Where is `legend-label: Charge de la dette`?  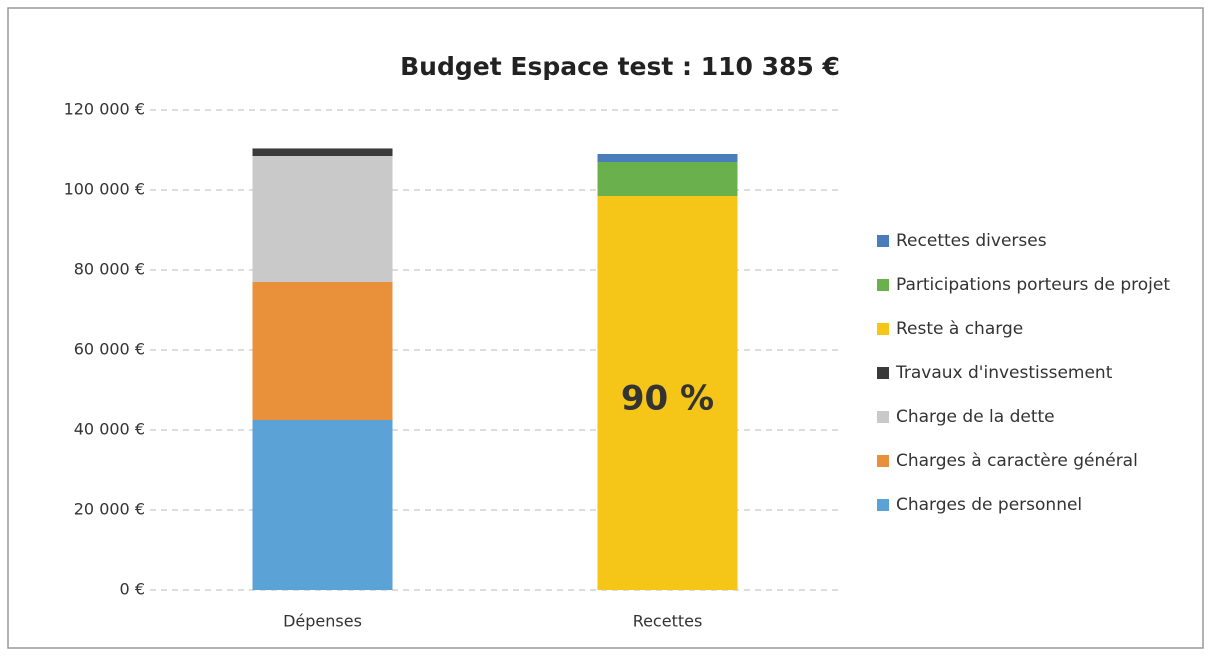 legend-label: Charge de la dette is located at coordinates (975, 417).